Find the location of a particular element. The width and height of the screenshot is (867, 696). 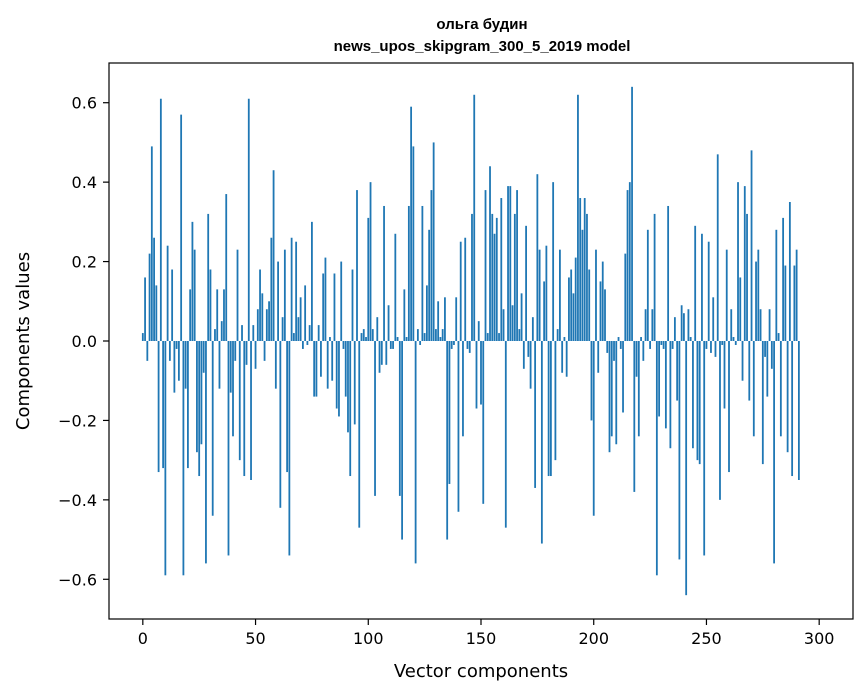

x-tick-label: 200 is located at coordinates (593, 638).